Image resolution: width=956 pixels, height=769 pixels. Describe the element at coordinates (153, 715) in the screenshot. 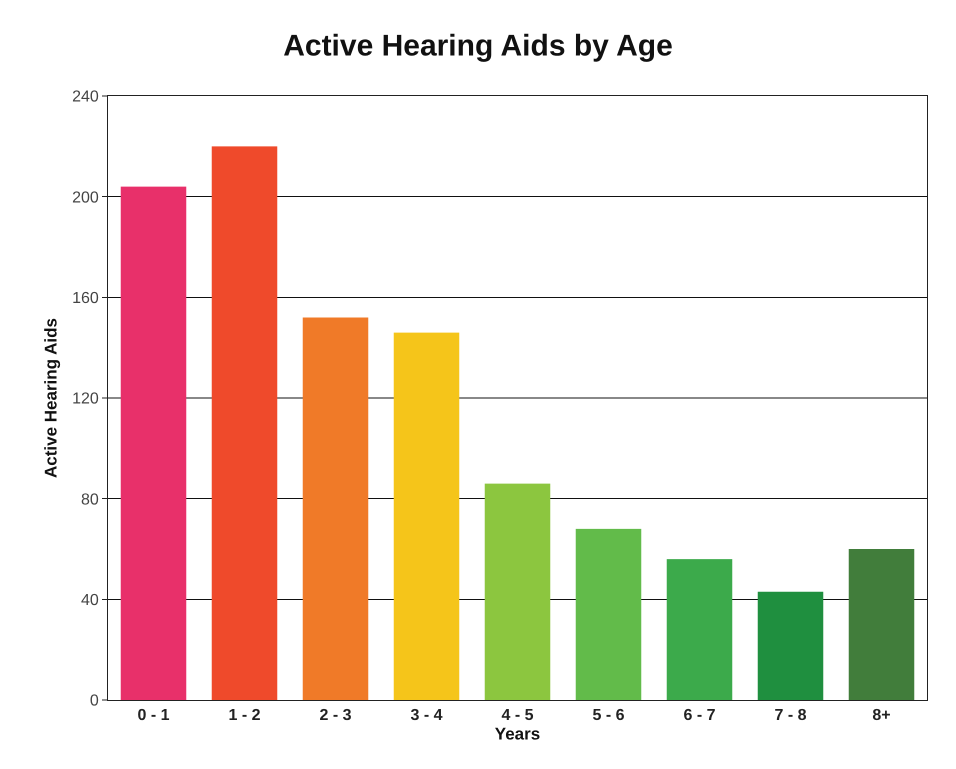

I see `x-tick-label: 0 - 1` at that location.